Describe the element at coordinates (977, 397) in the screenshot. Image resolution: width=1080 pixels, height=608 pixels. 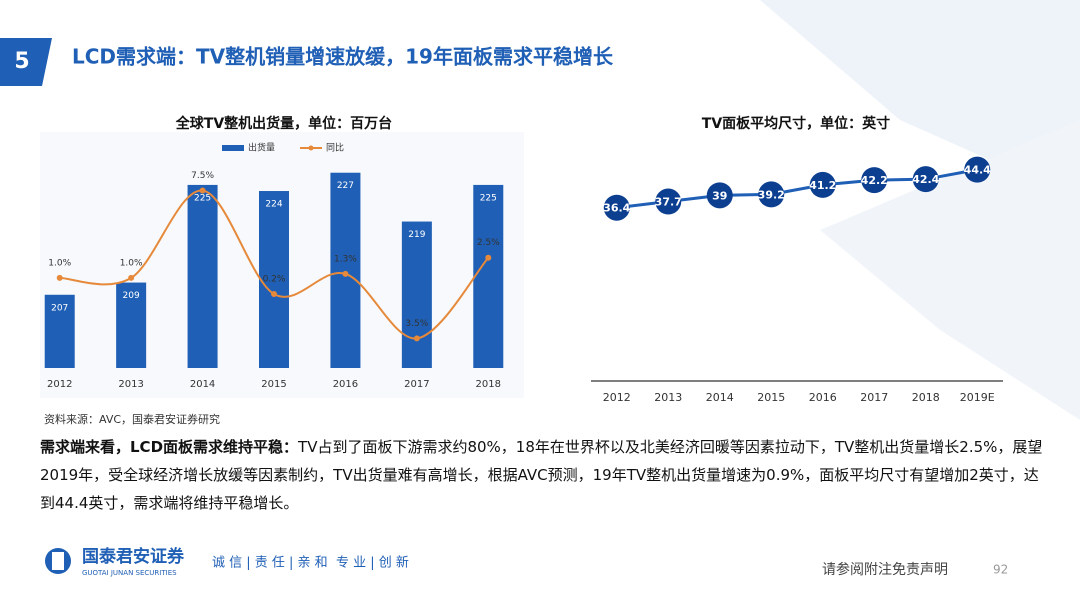
I see `x-tick-label: 2019E` at that location.